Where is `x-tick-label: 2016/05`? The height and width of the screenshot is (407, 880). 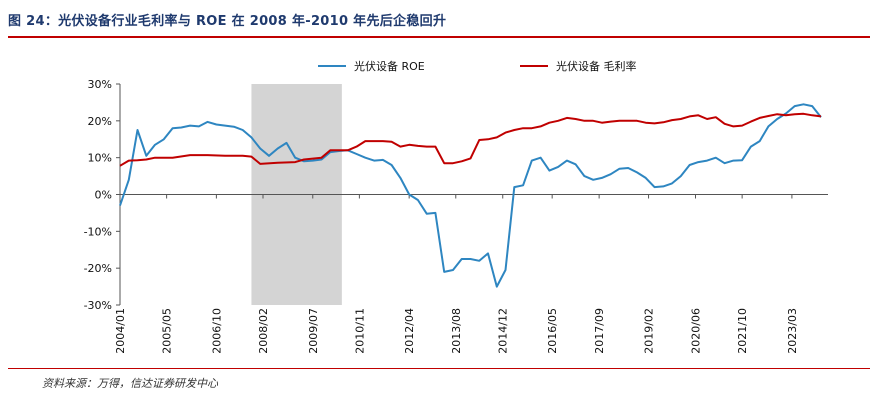
x-tick-label: 2016/05 is located at coordinates (552, 331).